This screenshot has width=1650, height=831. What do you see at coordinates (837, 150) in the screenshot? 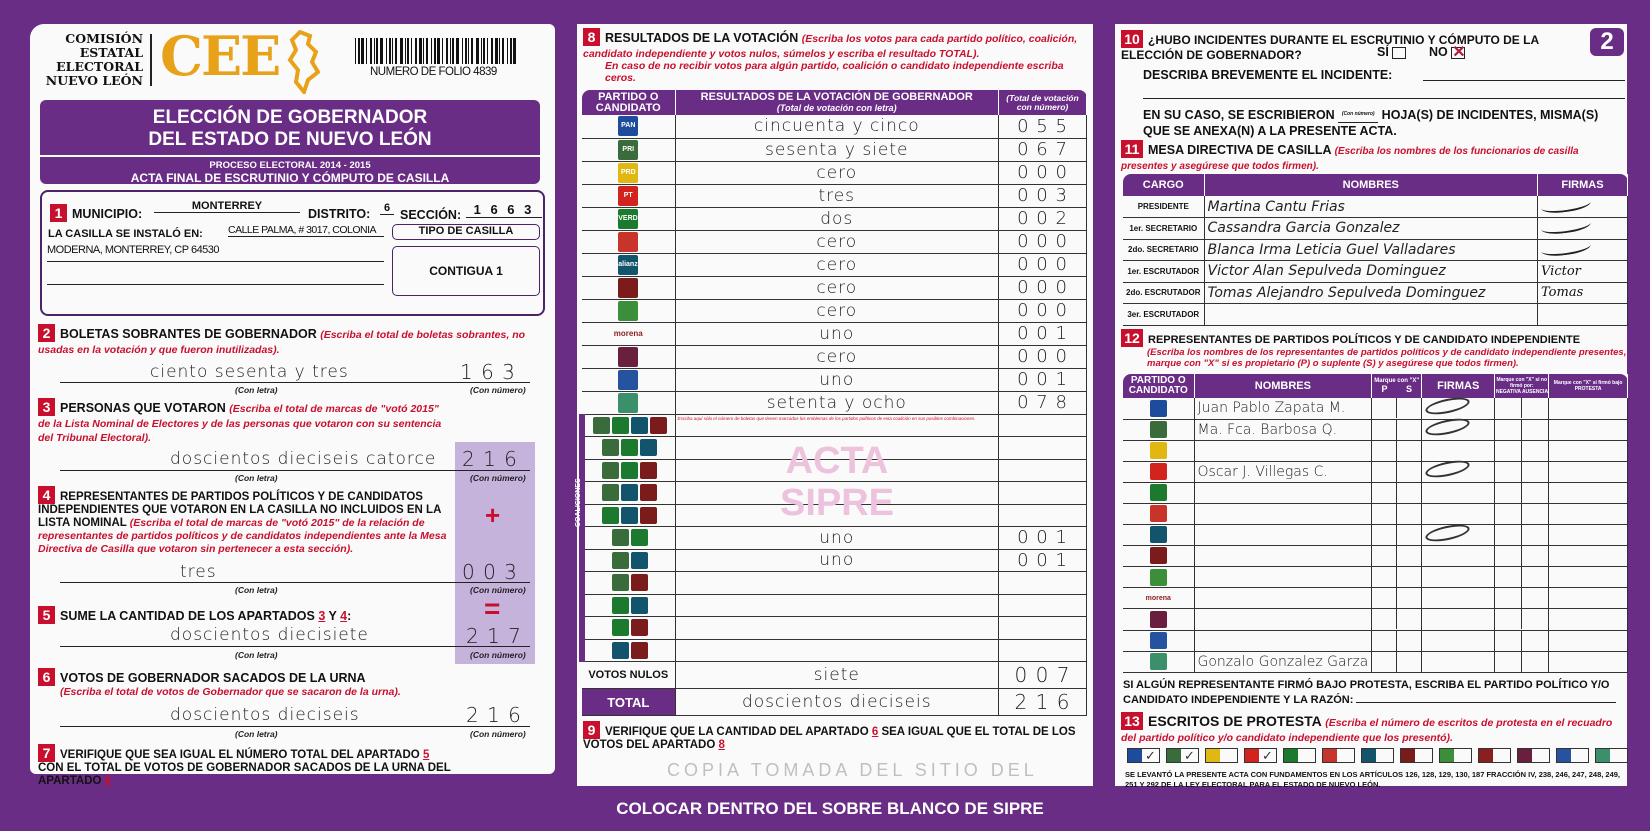
I see `letter-cell: sesenta y siete` at bounding box center [837, 150].